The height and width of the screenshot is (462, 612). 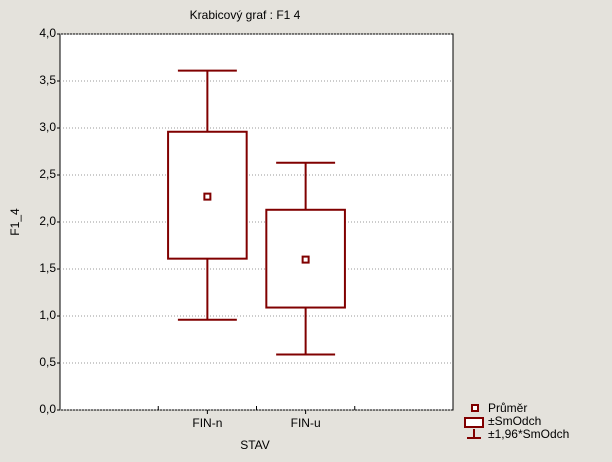 I want to click on y-tick-label: 1,0, so click(x=47, y=315).